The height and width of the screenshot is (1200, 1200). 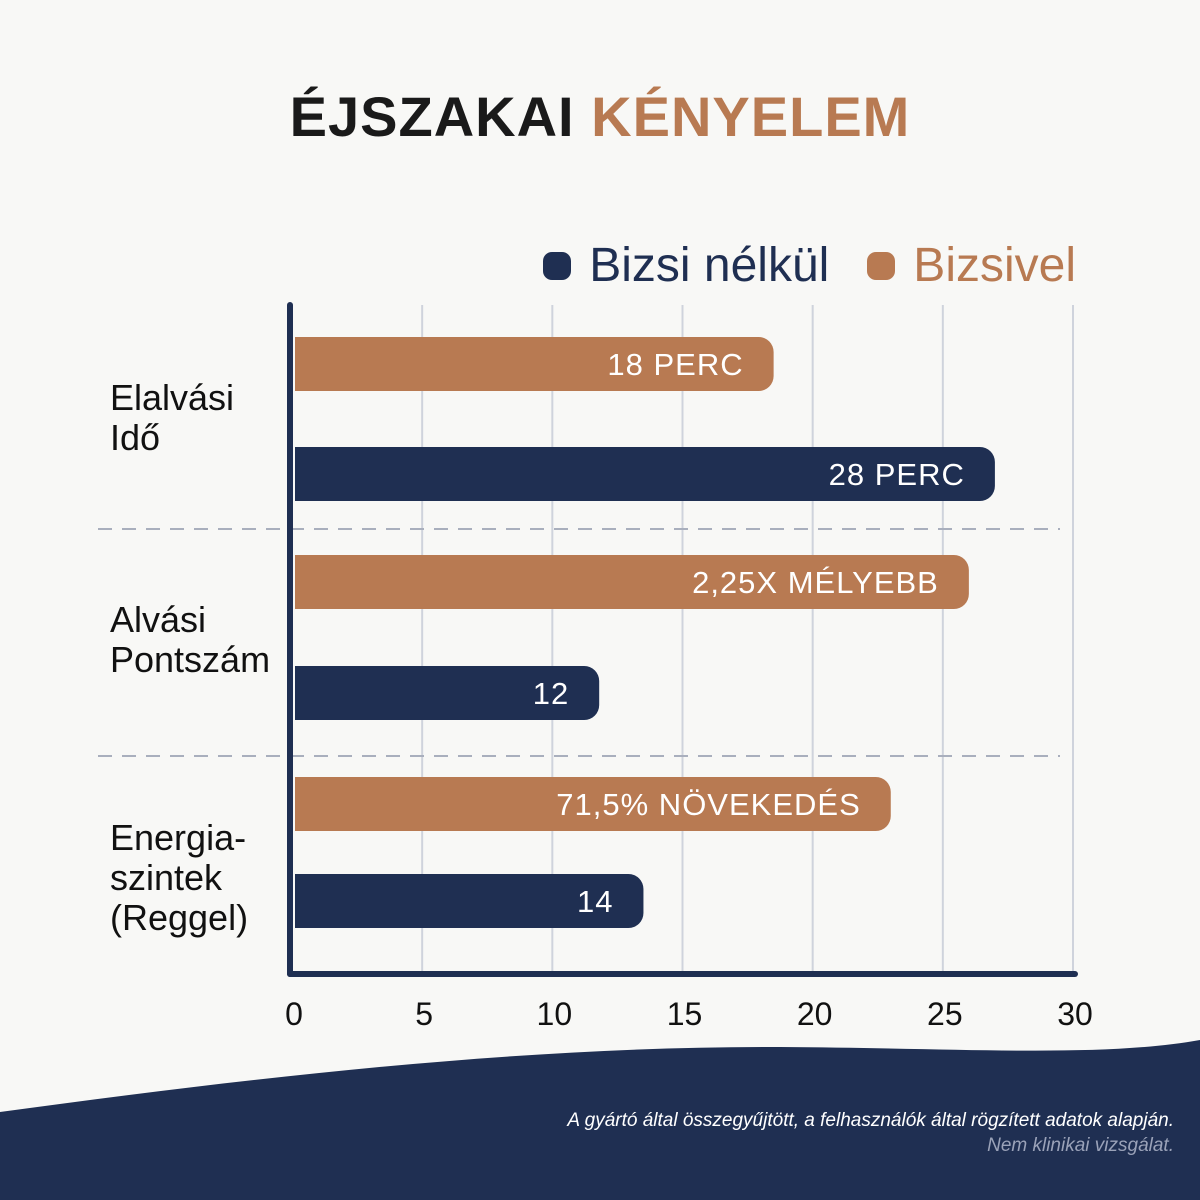 I want to click on x-tick-label: 20, so click(x=815, y=1014).